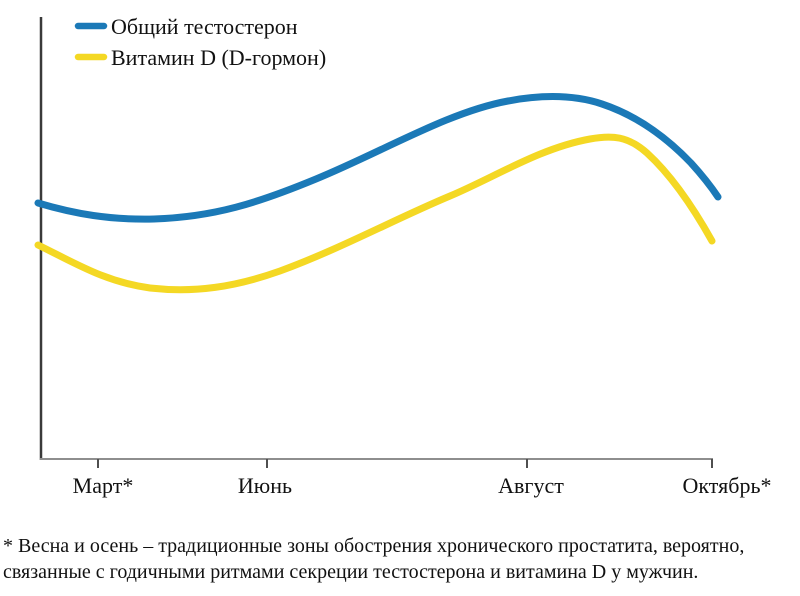  What do you see at coordinates (531, 485) in the screenshot?
I see `x-label-august: Август` at bounding box center [531, 485].